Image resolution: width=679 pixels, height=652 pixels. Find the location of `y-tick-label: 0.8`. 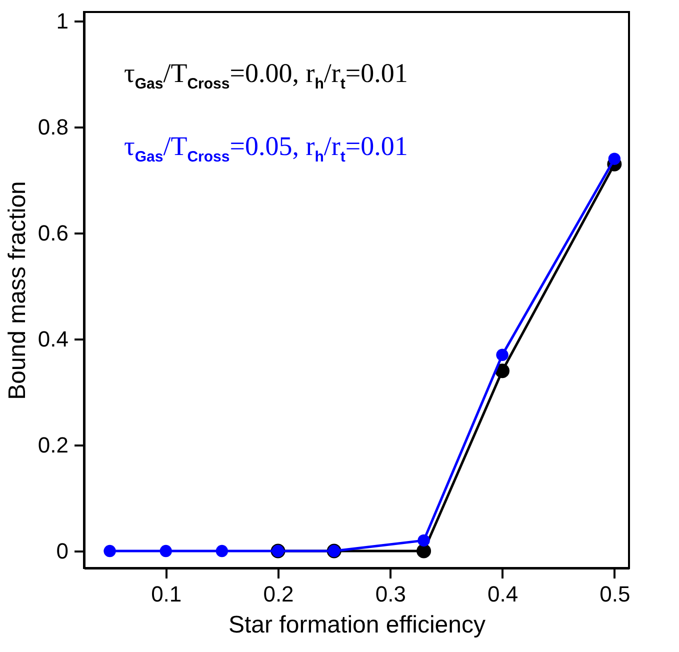

y-tick-label: 0.8 is located at coordinates (53, 127).